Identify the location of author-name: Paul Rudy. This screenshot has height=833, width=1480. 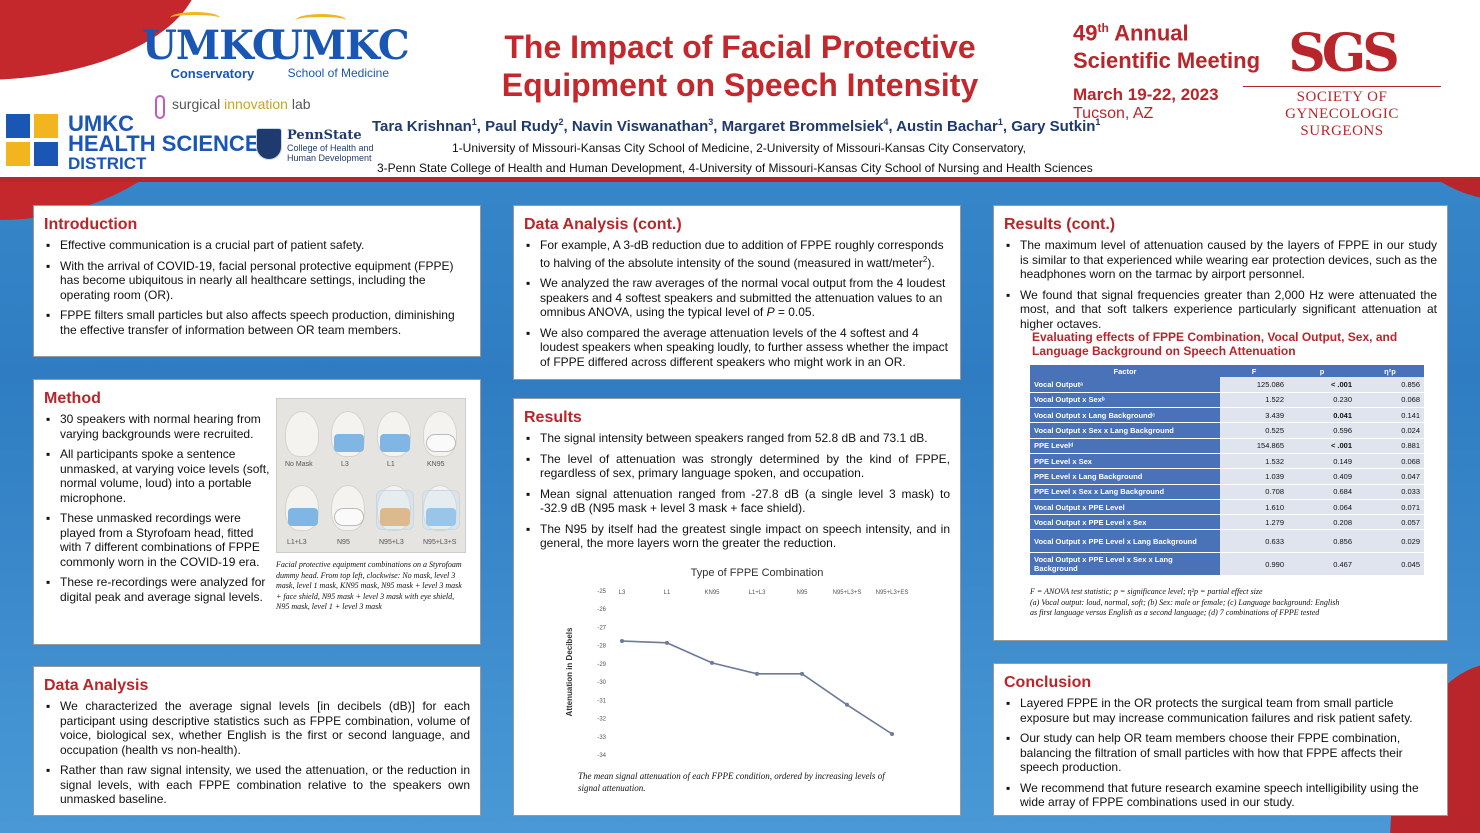
(522, 126).